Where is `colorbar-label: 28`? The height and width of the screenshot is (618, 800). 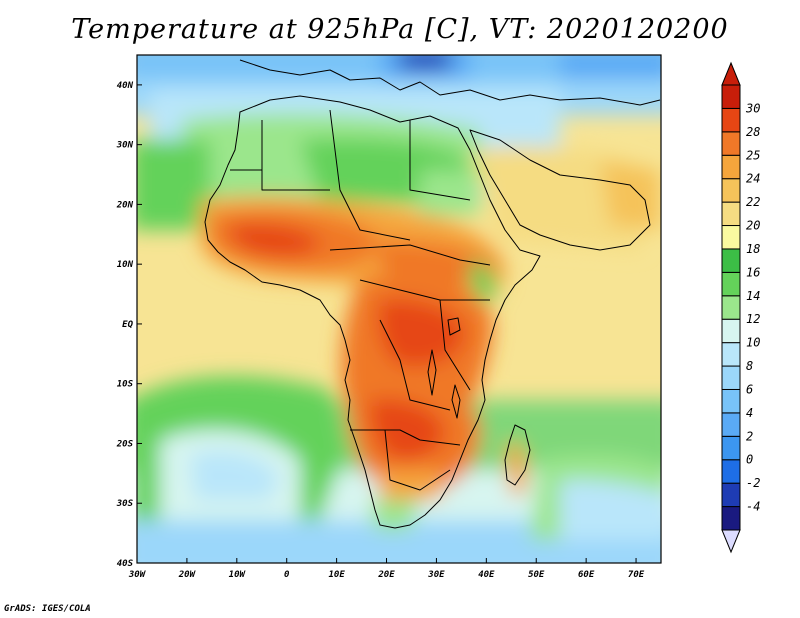
colorbar-label: 28 is located at coordinates (753, 132).